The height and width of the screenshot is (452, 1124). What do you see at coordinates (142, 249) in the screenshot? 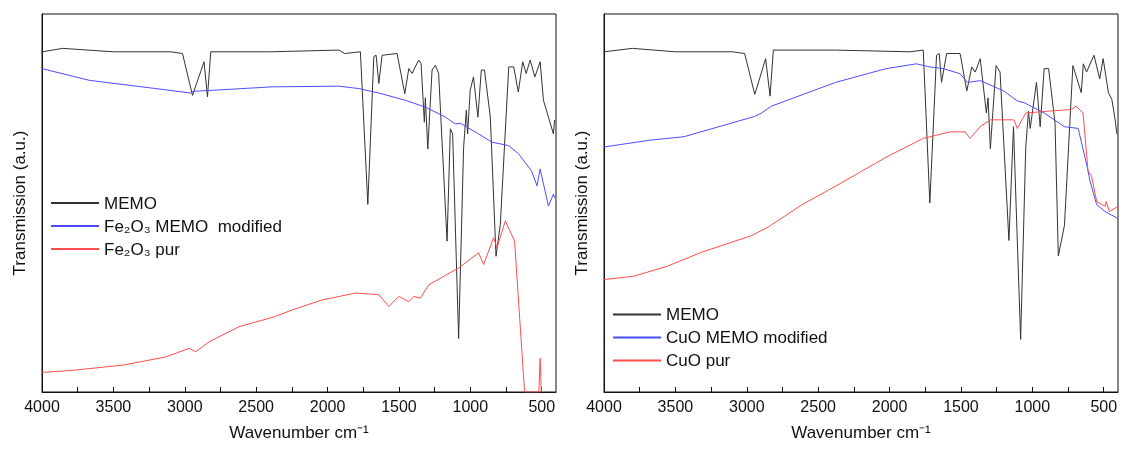
I see `legend-label: Fe₂O₃ pur` at bounding box center [142, 249].